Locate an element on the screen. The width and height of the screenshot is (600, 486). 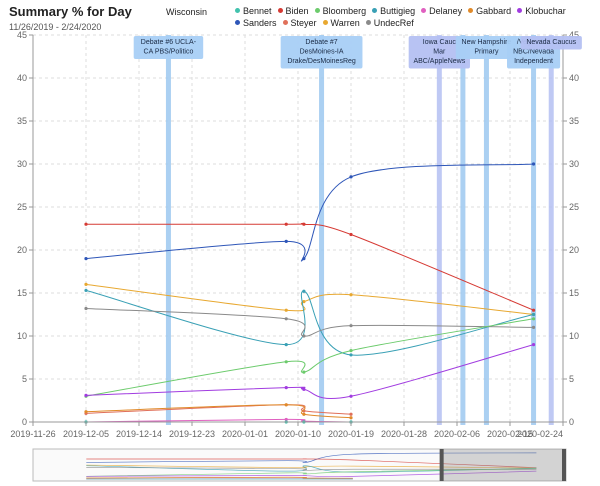
legend-item-warren: Warren is located at coordinates (341, 23).